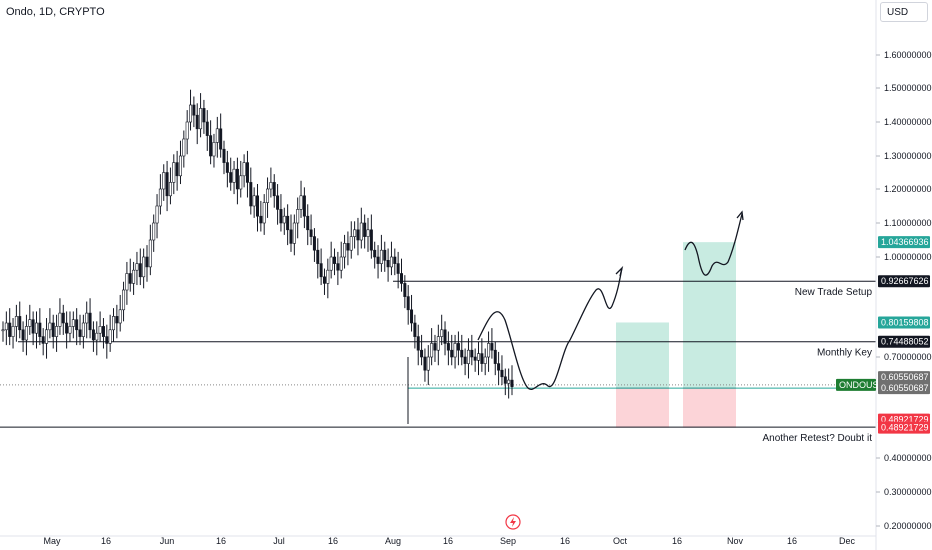 Image resolution: width=932 pixels, height=550 pixels. I want to click on price-tick-label: 0.70000000, so click(908, 357).